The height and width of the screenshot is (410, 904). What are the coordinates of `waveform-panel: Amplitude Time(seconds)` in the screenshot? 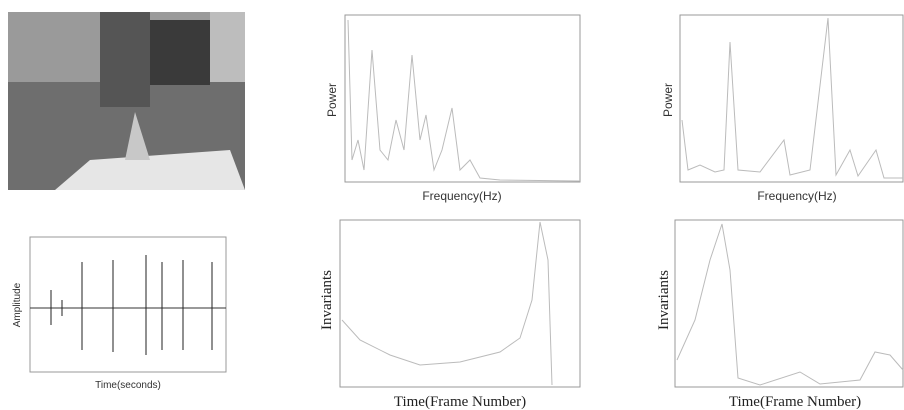 It's located at (119, 313).